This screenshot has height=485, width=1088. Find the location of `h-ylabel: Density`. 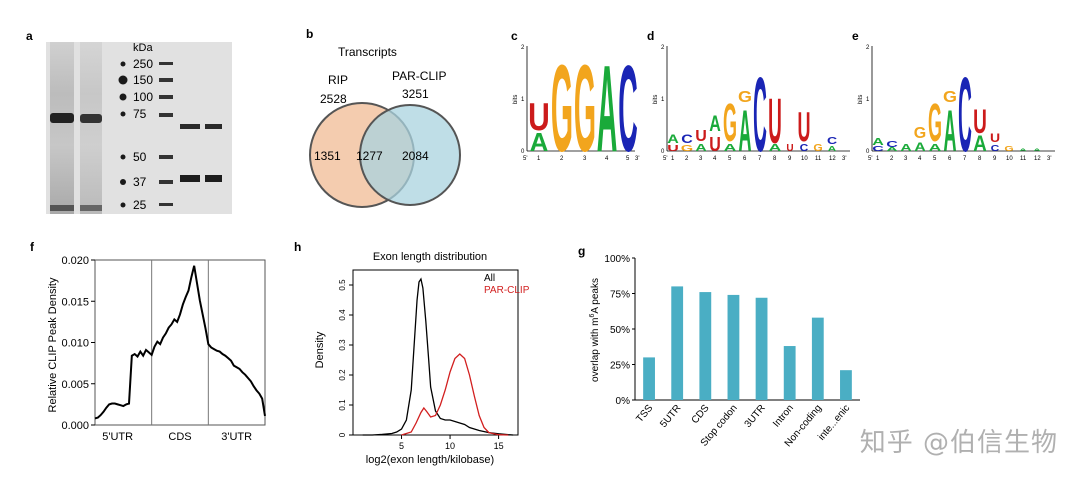

h-ylabel: Density is located at coordinates (320, 349).